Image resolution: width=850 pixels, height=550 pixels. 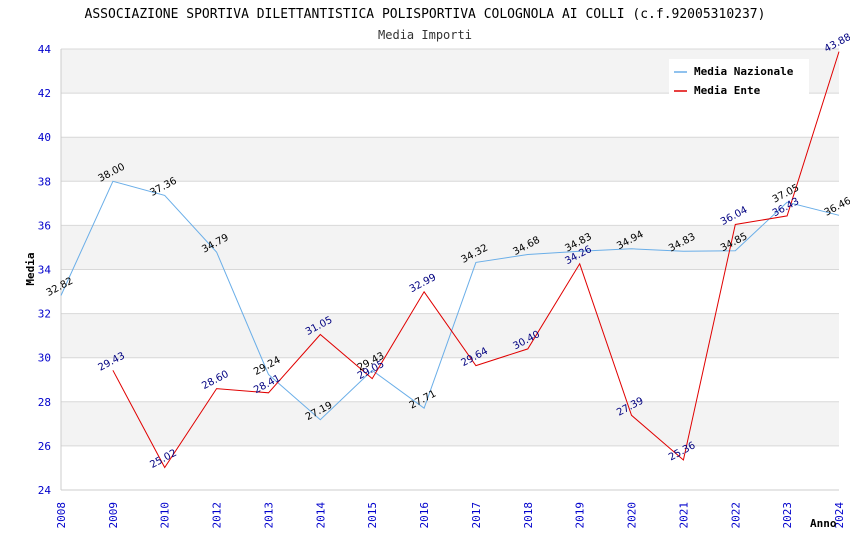 I want to click on y-tick-label: 36, so click(x=44, y=225).